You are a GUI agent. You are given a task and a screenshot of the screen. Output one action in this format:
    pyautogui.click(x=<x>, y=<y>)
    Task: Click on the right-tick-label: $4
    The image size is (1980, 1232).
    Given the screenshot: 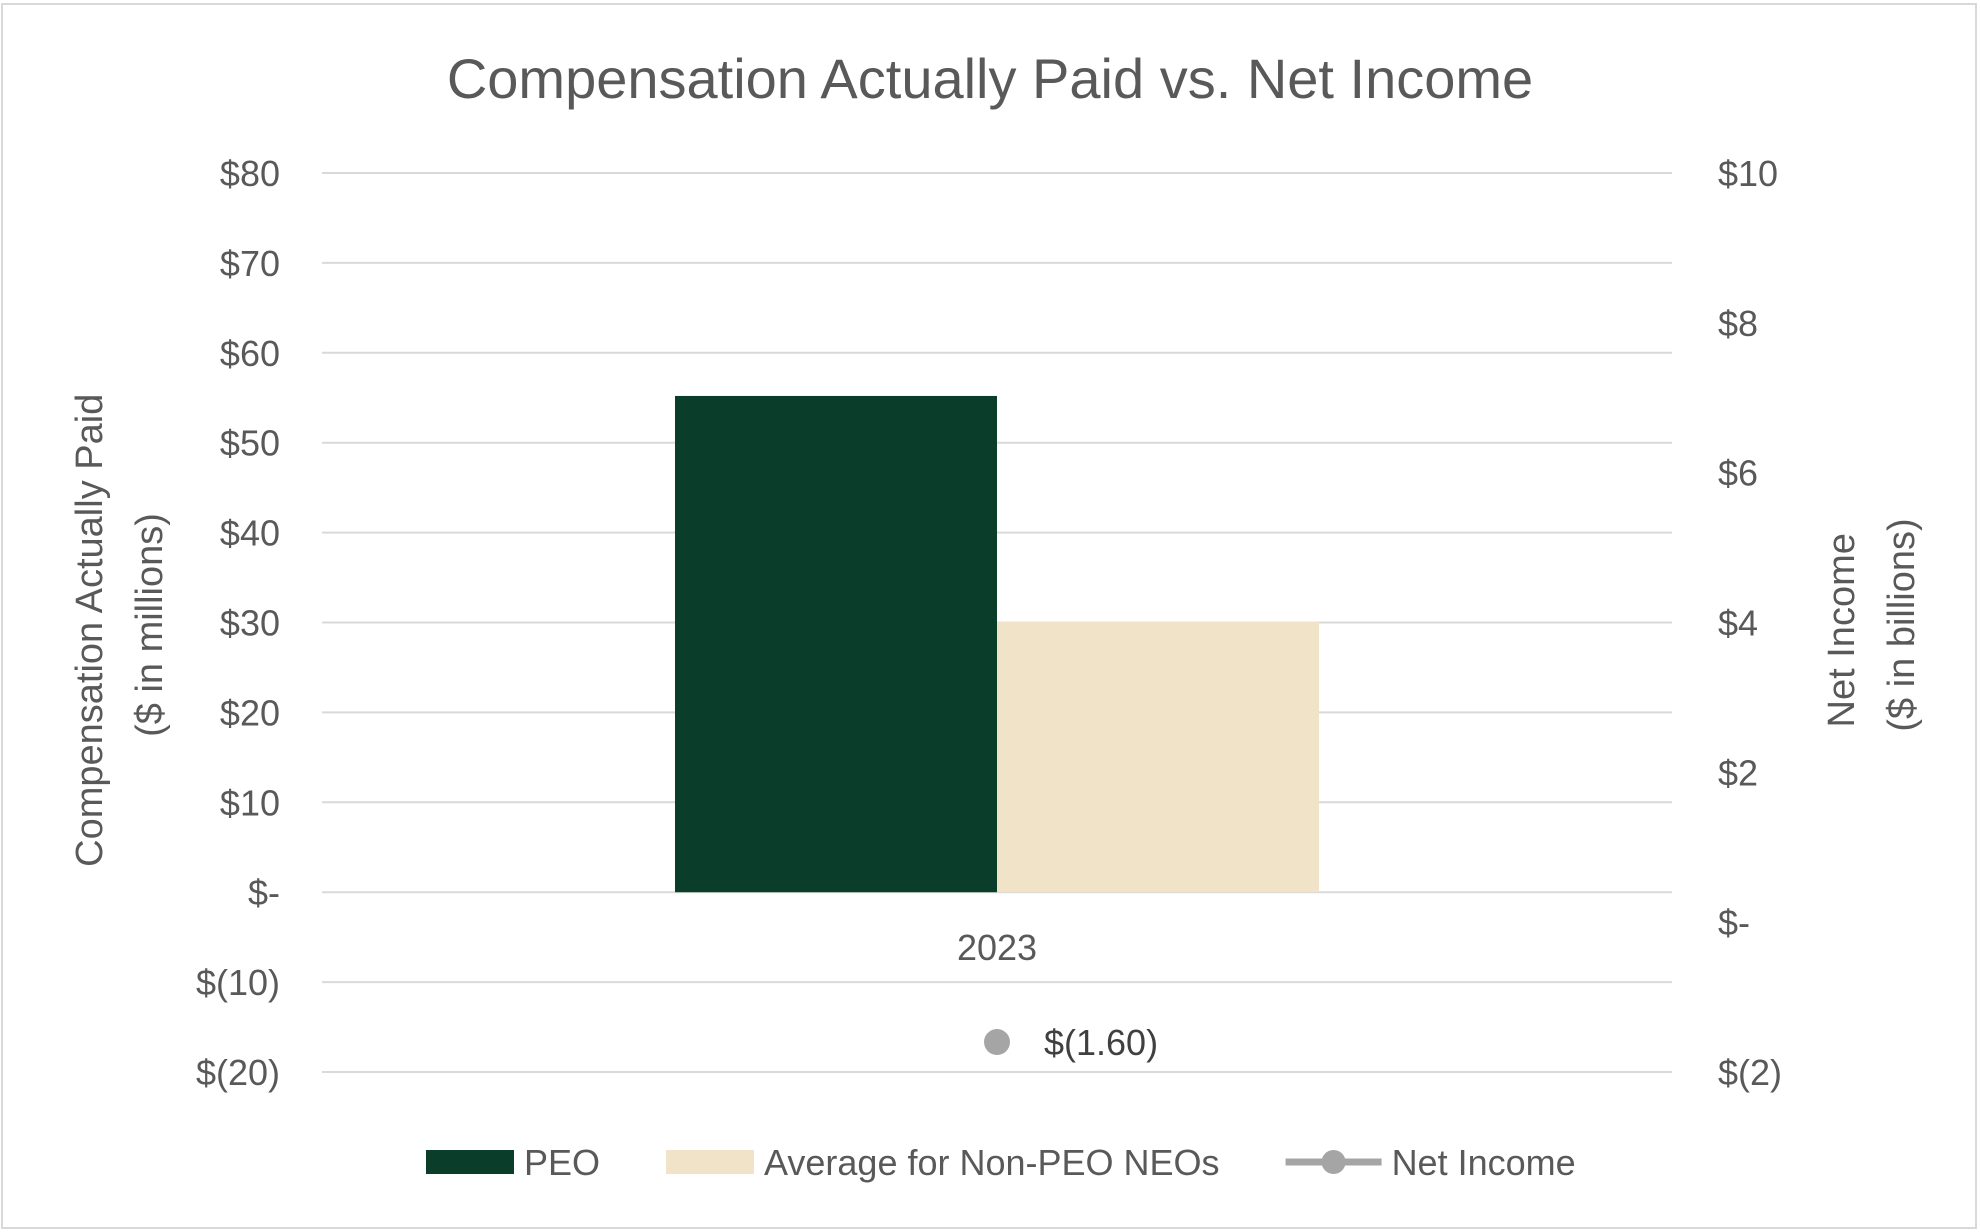 What is the action you would take?
    pyautogui.click(x=1738, y=623)
    